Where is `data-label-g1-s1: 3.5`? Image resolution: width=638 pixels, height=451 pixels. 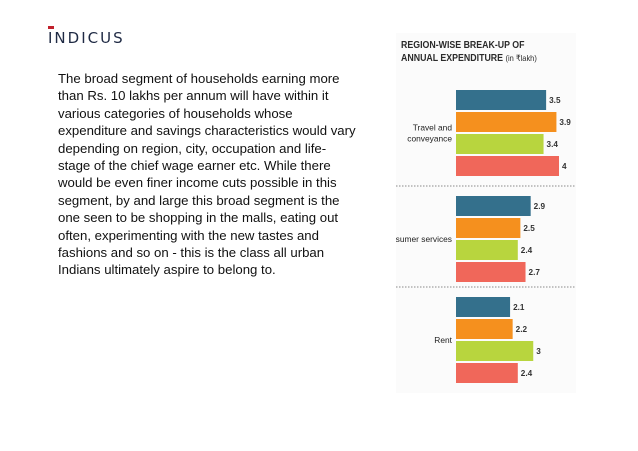 data-label-g1-s1: 3.5 is located at coordinates (555, 100).